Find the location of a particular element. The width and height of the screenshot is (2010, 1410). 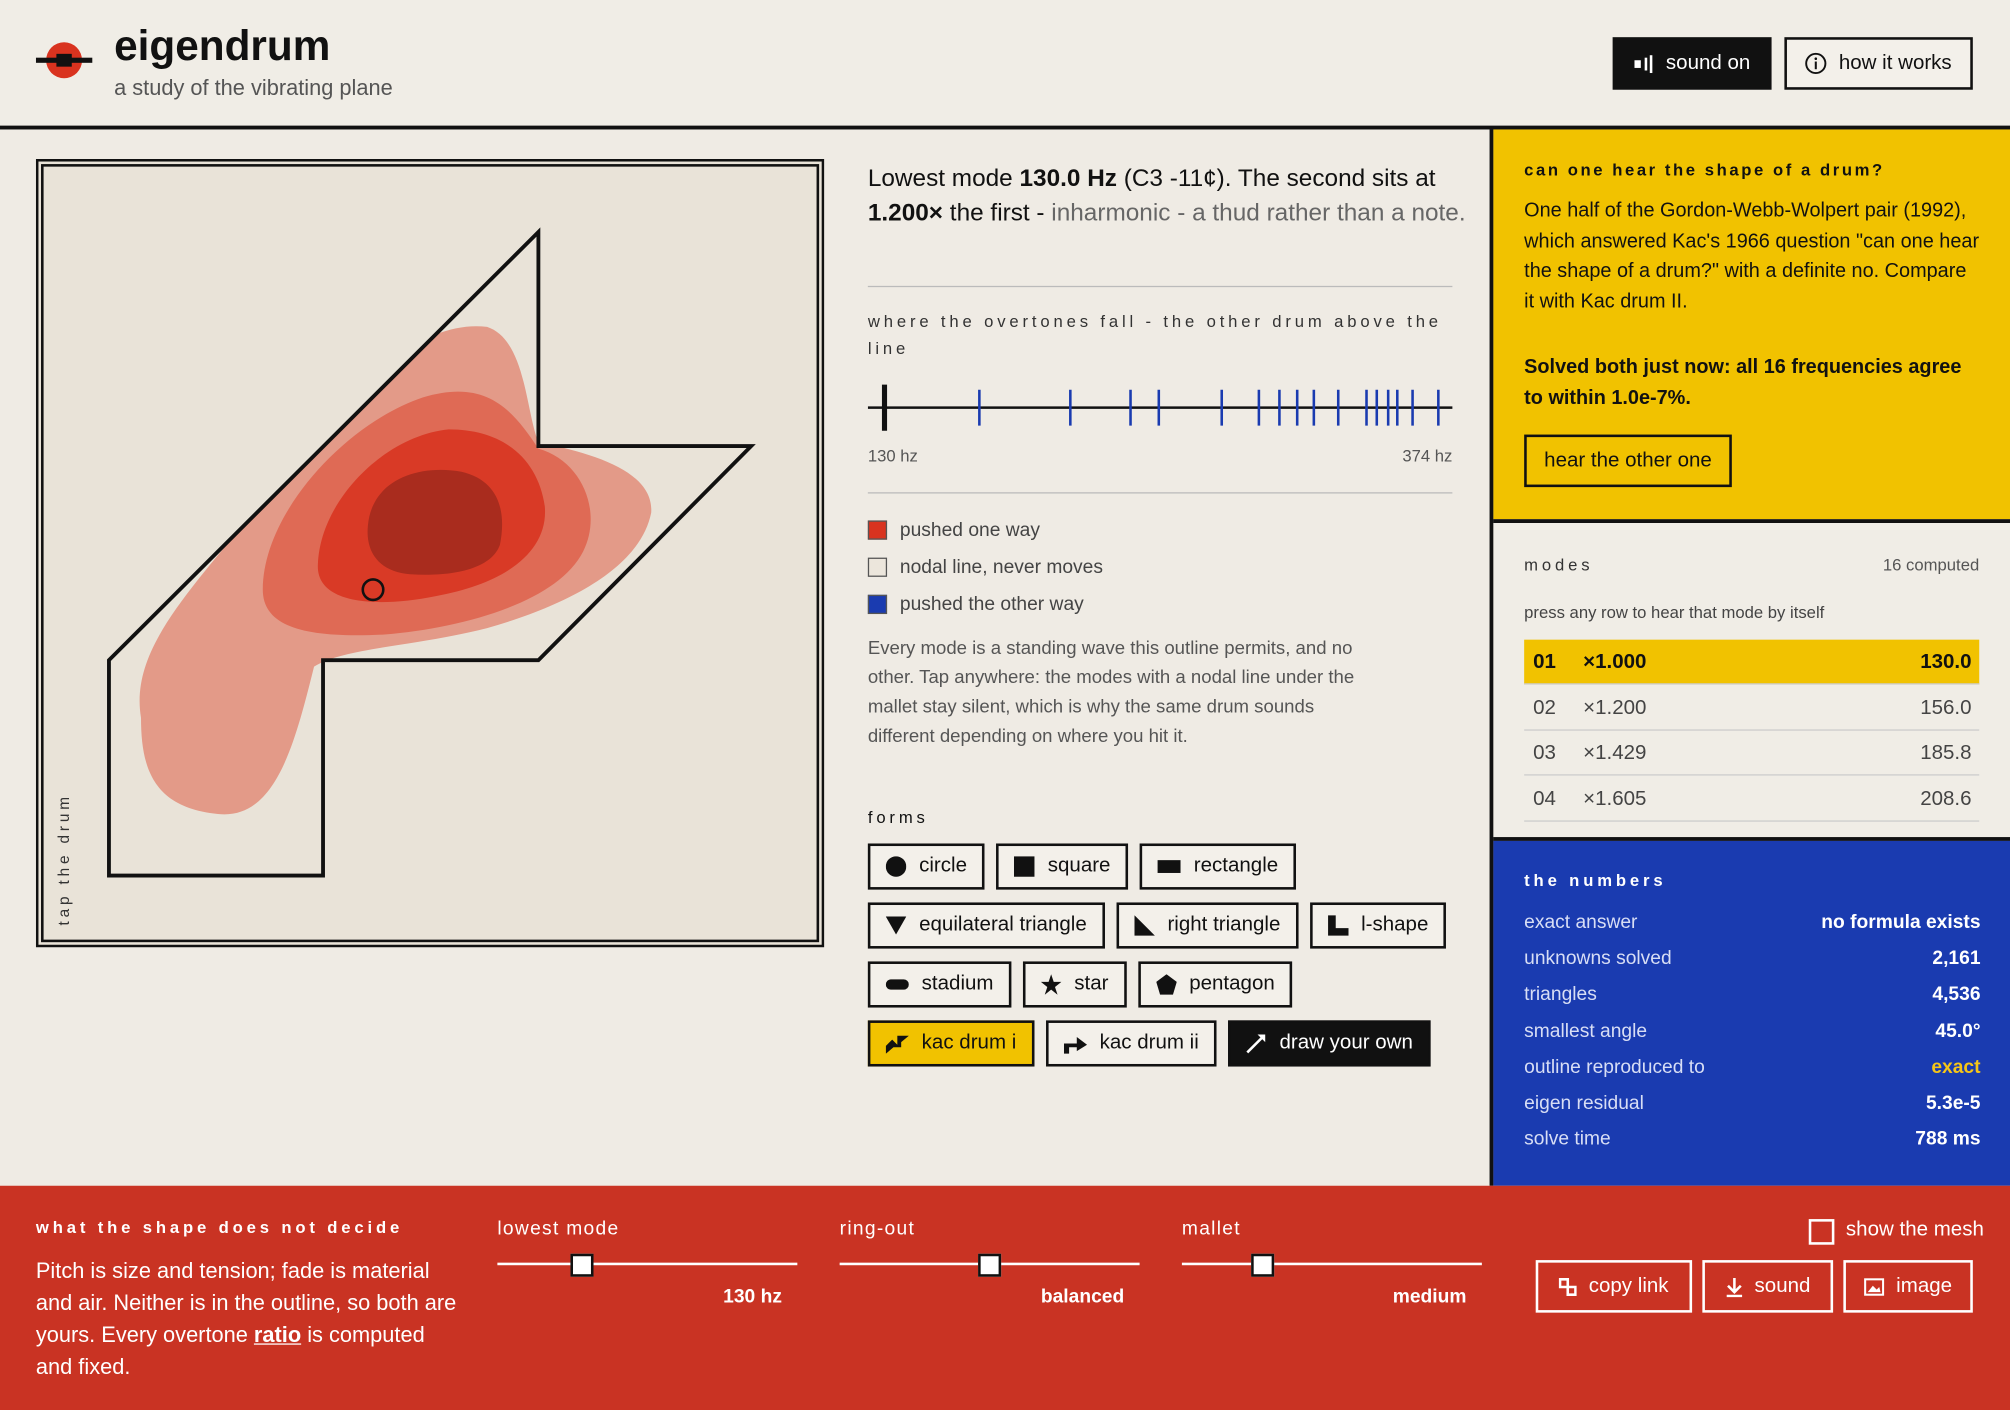

mode-frequency: 156.0 is located at coordinates (1946, 707).